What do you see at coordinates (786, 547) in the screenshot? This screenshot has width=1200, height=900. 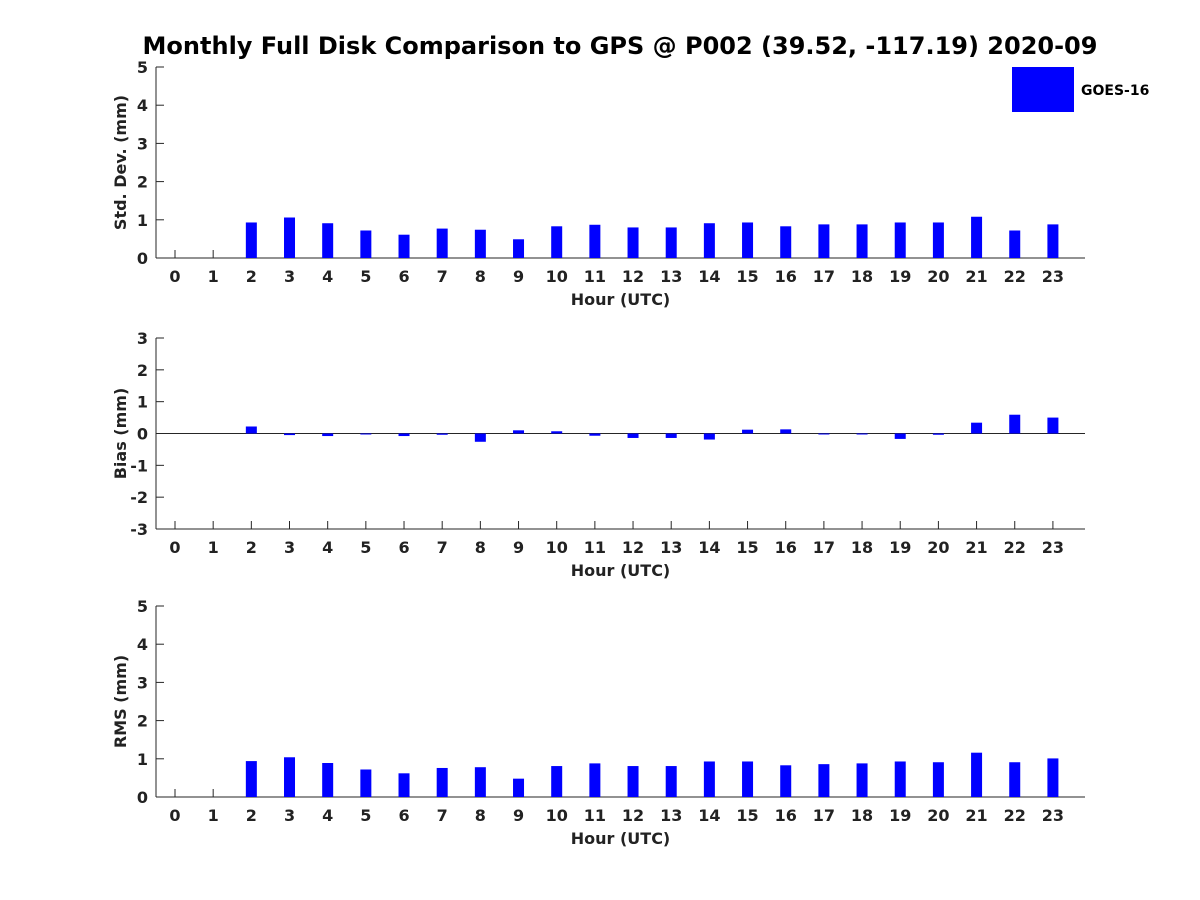 I see `bias-x-tick-label: 16` at bounding box center [786, 547].